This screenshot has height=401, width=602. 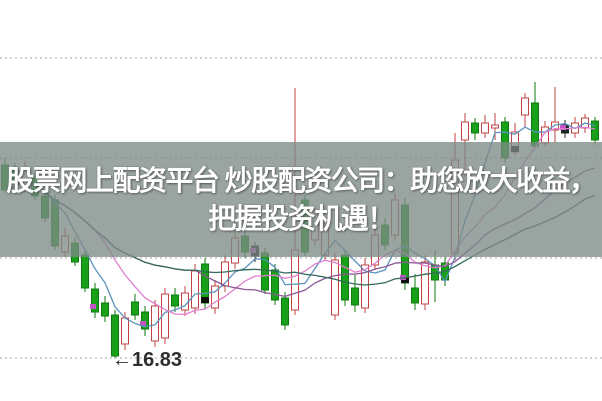 I want to click on low-price-annotation: ←16.83, so click(x=147, y=360).